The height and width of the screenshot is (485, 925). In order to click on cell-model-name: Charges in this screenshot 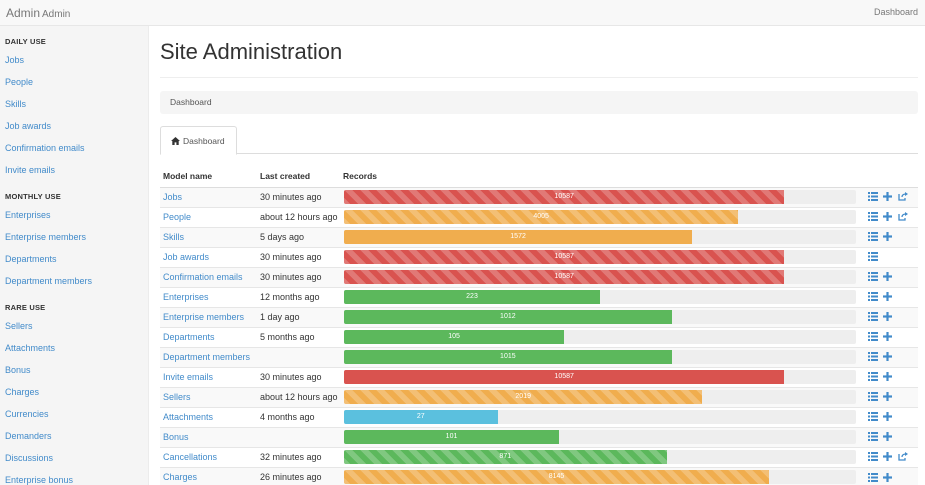, I will do `click(208, 475)`.